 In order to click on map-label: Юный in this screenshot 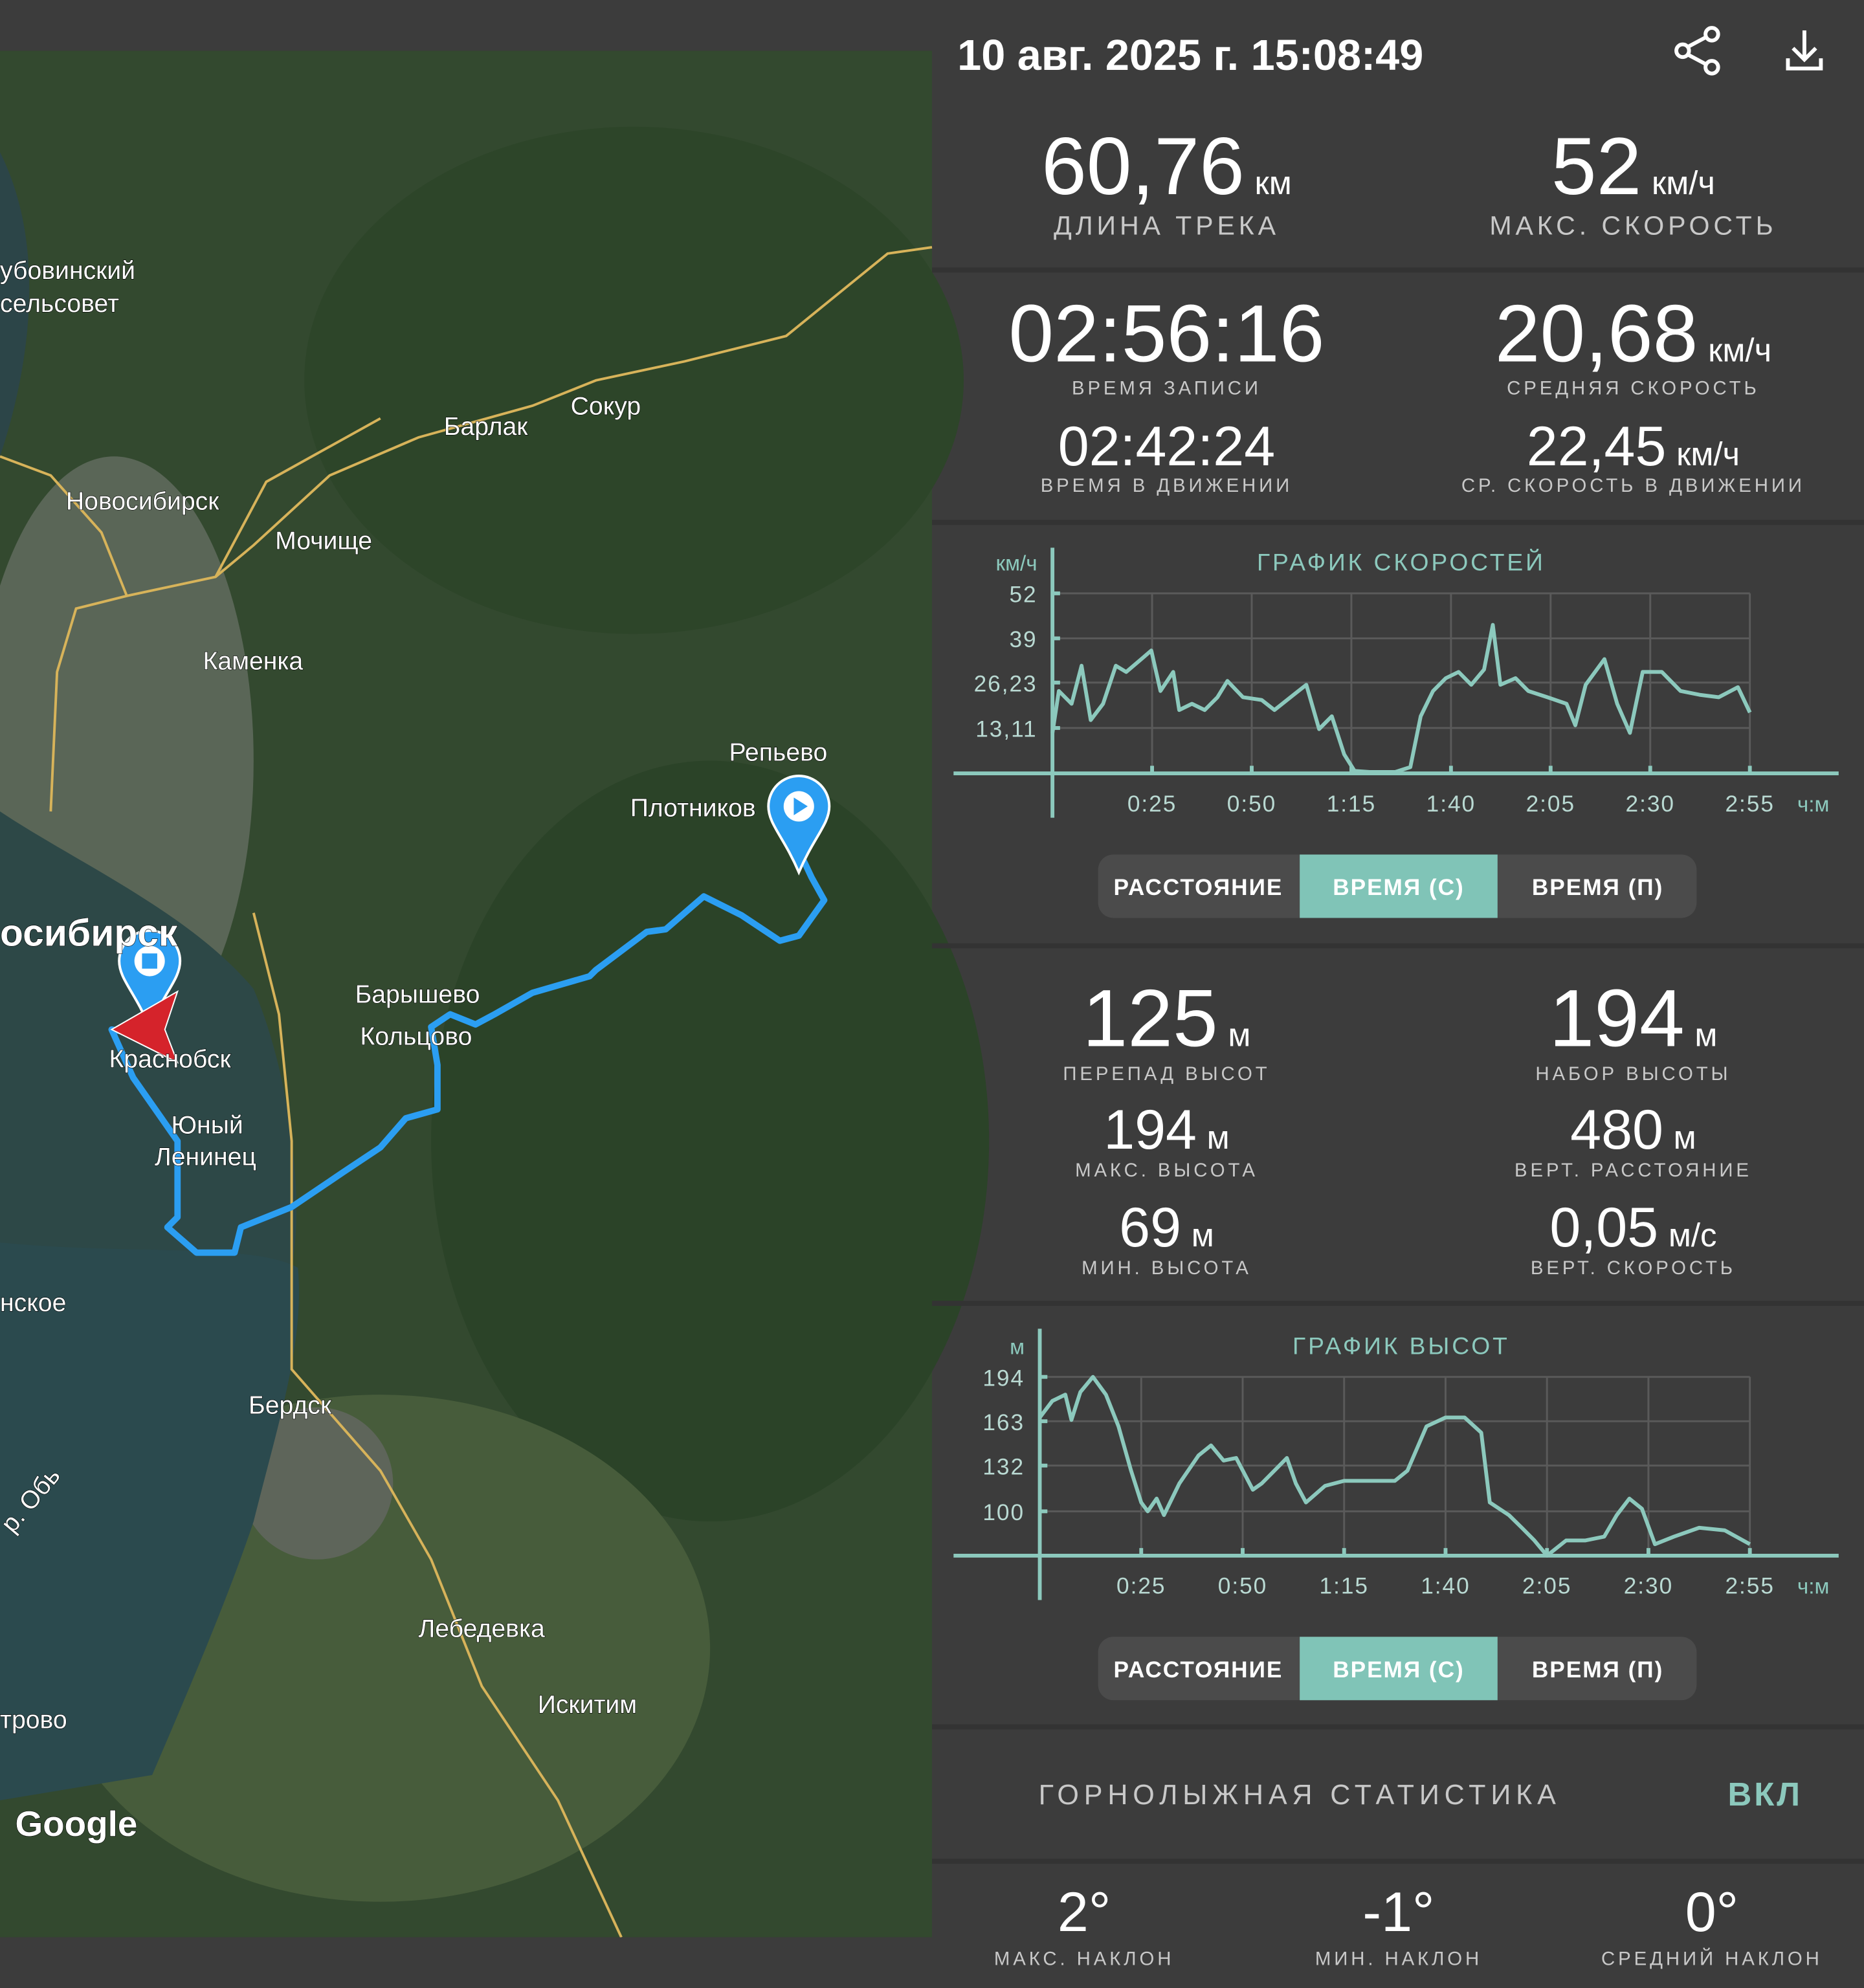, I will do `click(207, 1126)`.